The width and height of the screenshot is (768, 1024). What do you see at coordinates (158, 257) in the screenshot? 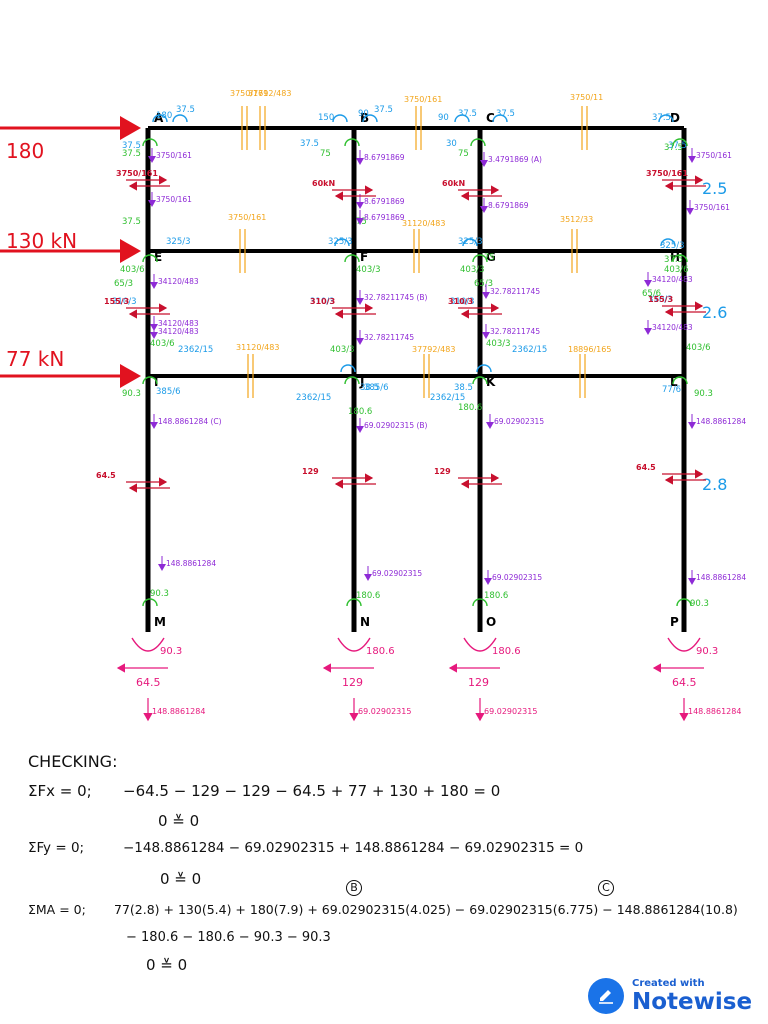
I see `node-label-e: E` at bounding box center [158, 257].